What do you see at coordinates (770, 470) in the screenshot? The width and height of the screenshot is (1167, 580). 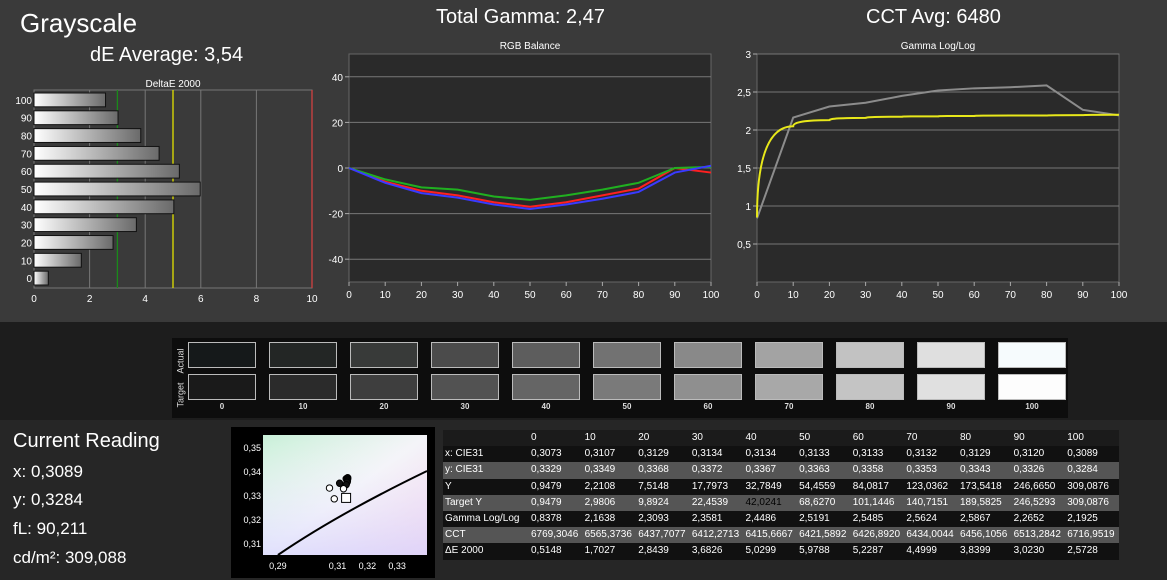 I see `table-cell: 0,3367` at bounding box center [770, 470].